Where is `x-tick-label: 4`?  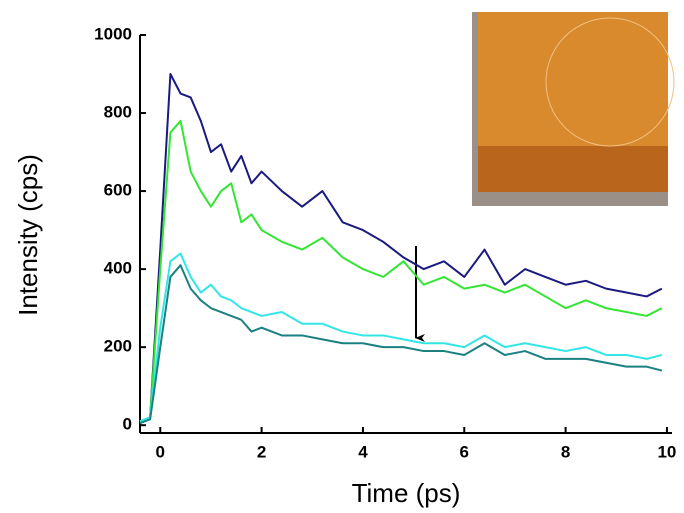
x-tick-label: 4 is located at coordinates (363, 451).